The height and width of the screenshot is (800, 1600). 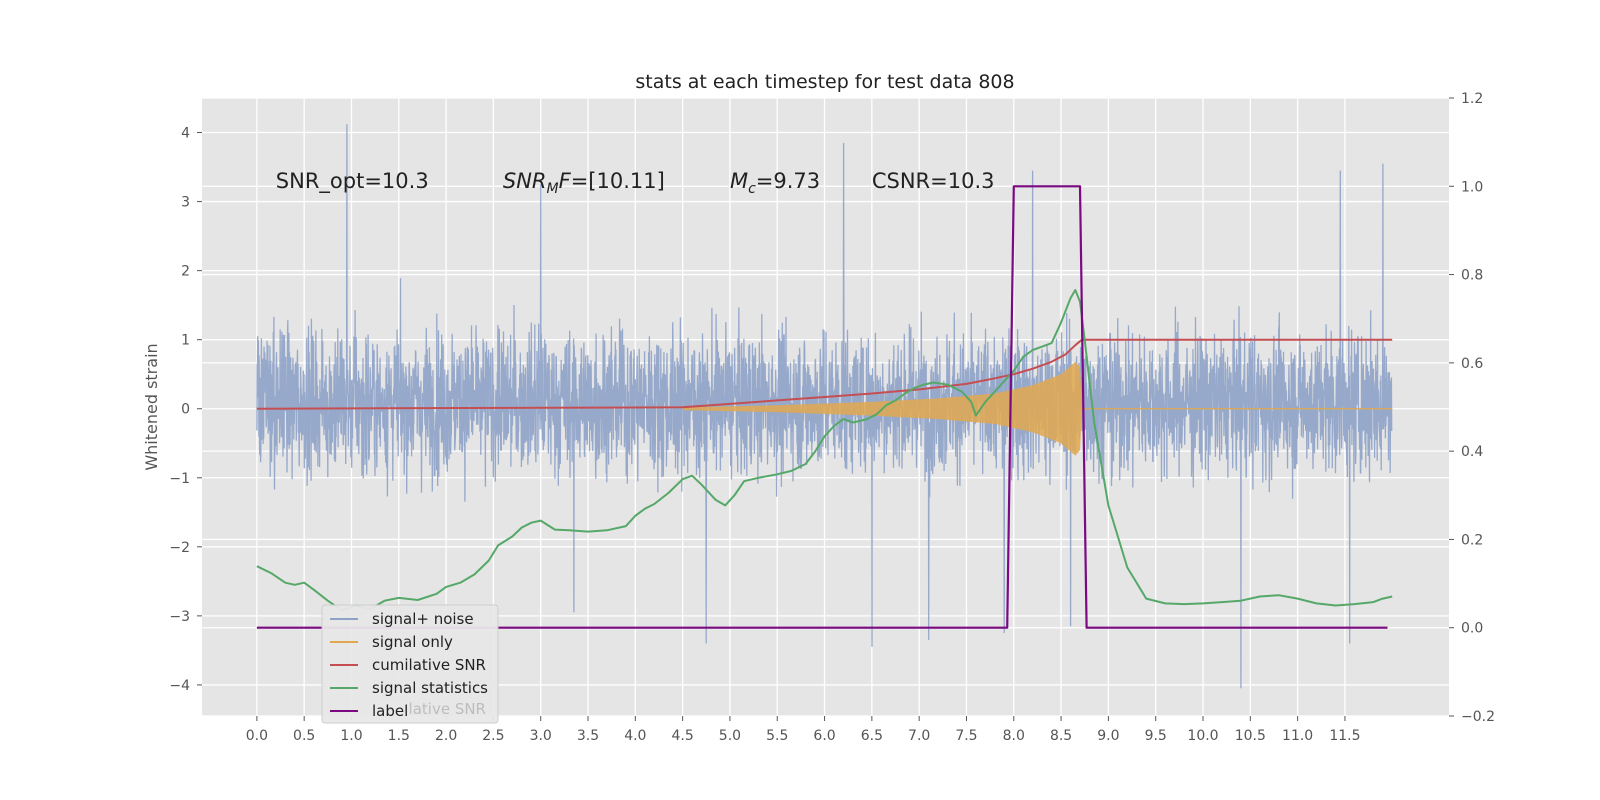 I want to click on y2-tick-label: 0.6, so click(x=1472, y=364).